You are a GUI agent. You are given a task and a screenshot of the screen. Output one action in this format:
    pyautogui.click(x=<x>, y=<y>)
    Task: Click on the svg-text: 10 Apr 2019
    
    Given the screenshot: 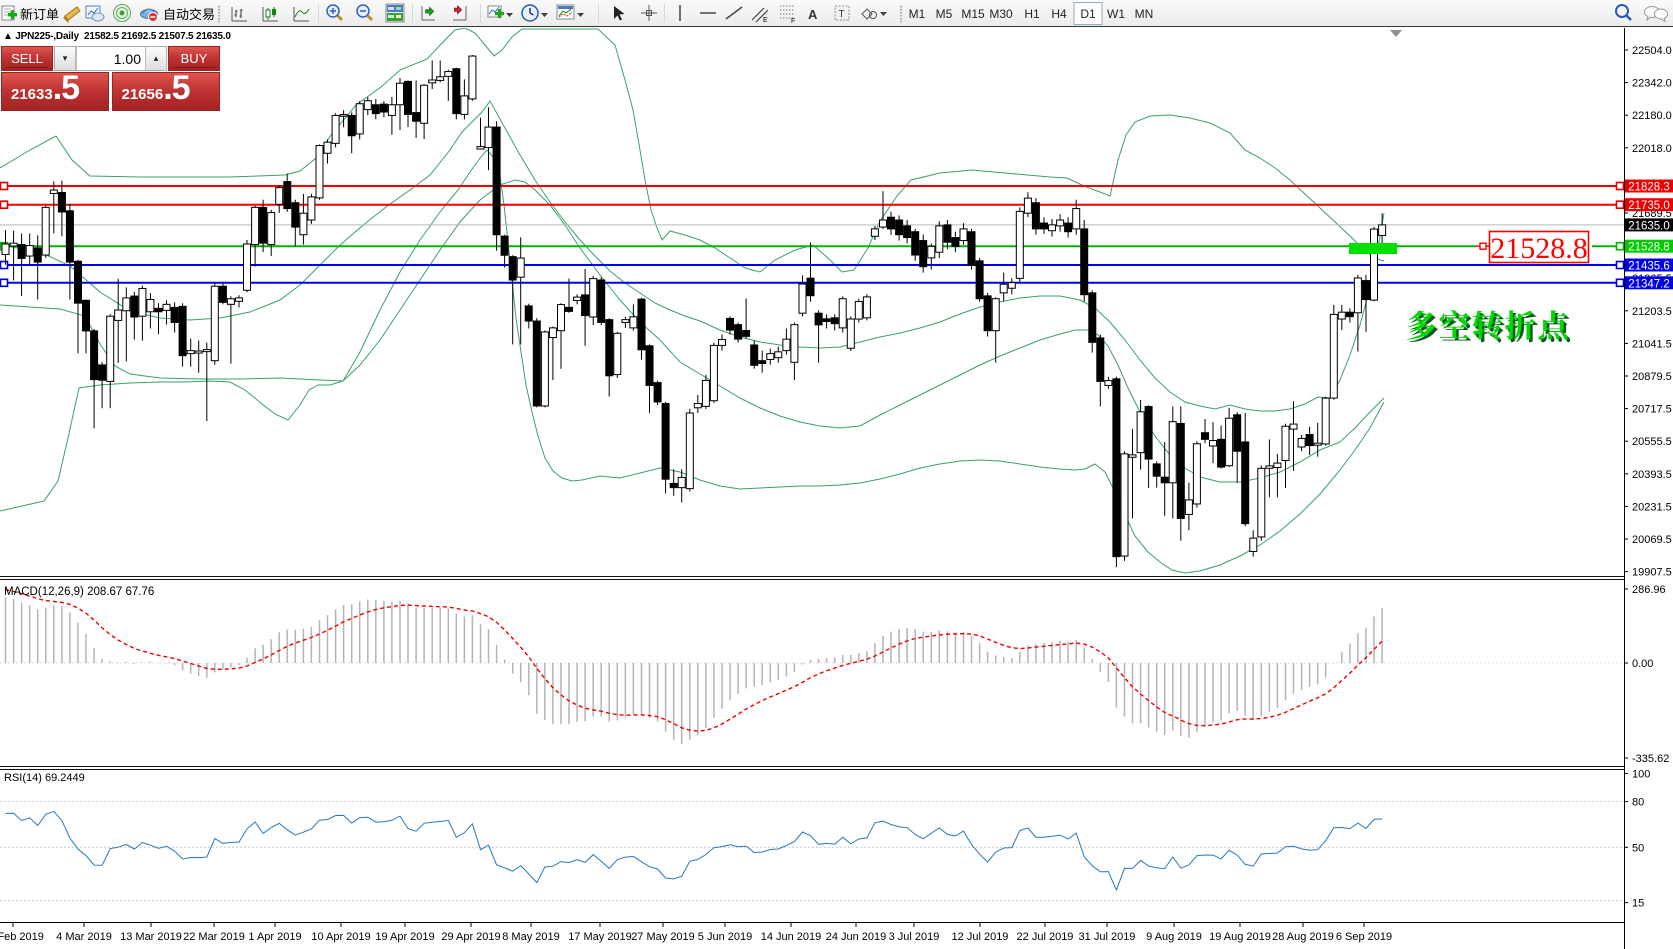 What is the action you would take?
    pyautogui.click(x=340, y=937)
    